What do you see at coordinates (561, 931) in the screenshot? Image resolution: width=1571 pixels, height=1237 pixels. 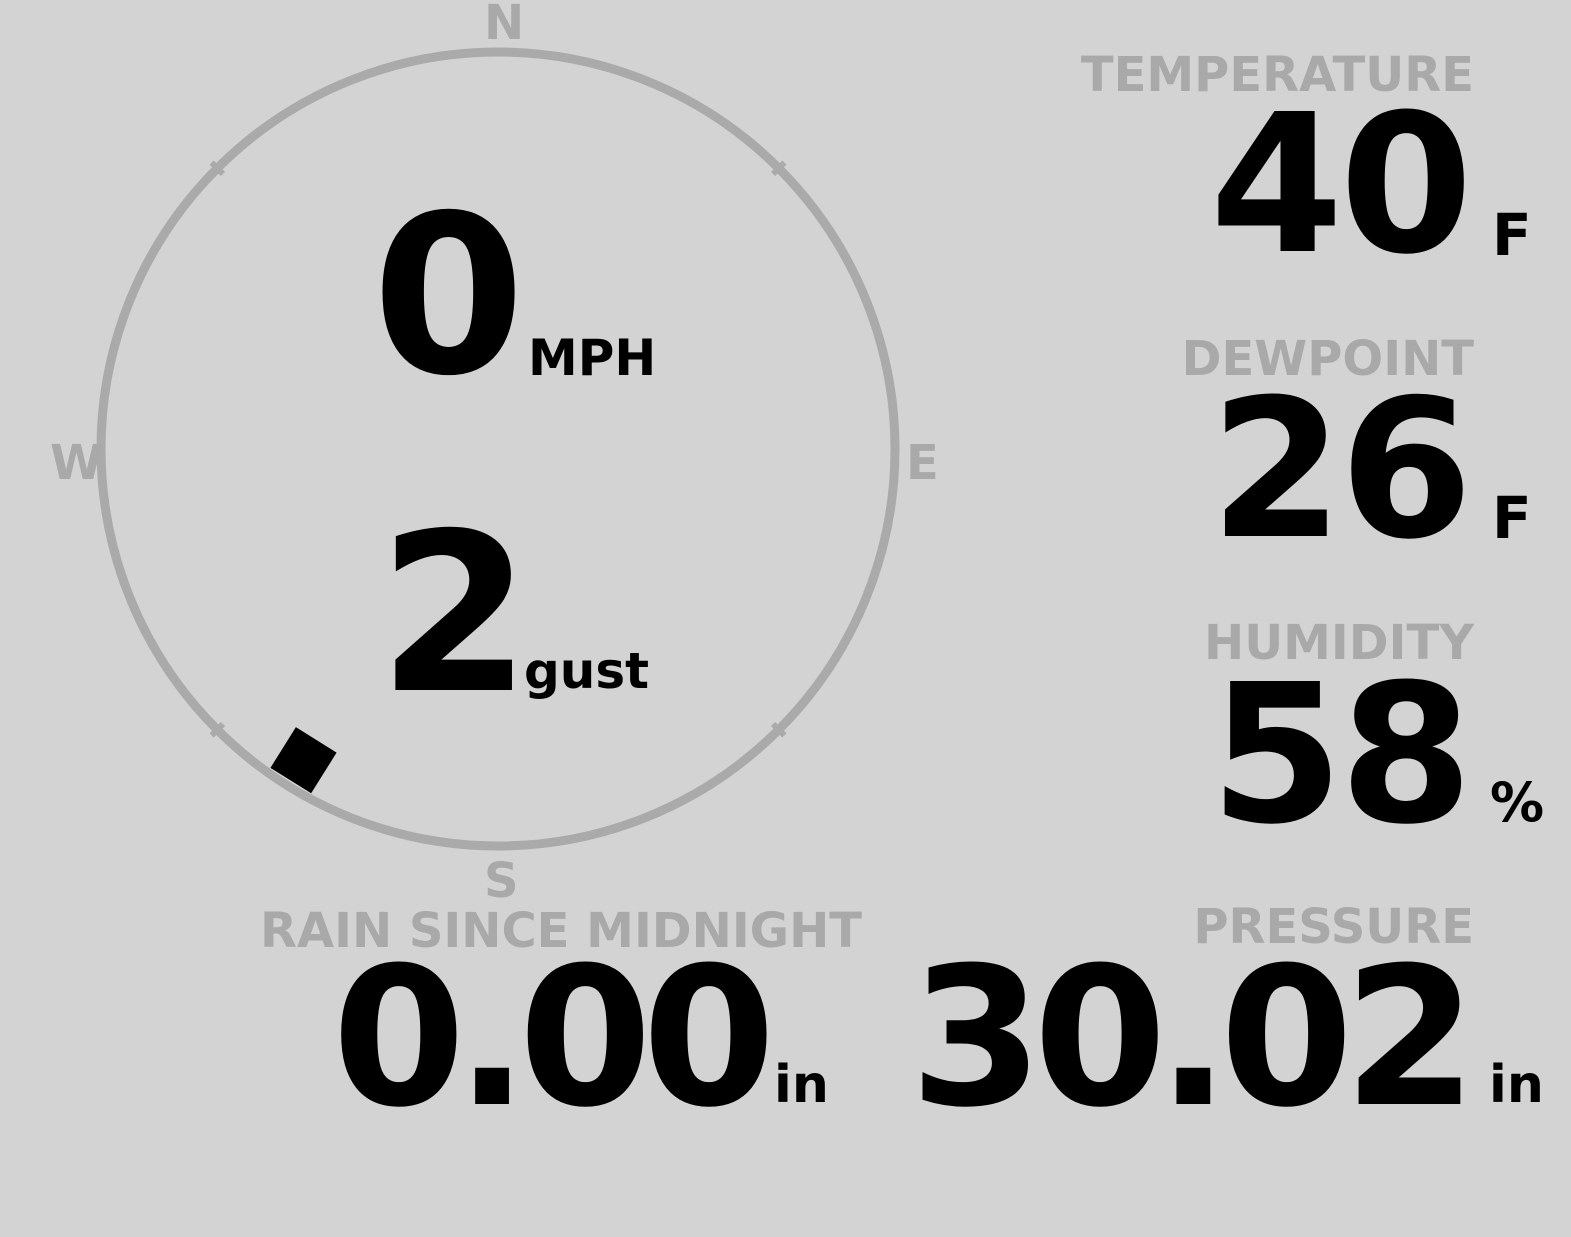 I see `rain-label: RAIN SINCE MIDNIGHT` at bounding box center [561, 931].